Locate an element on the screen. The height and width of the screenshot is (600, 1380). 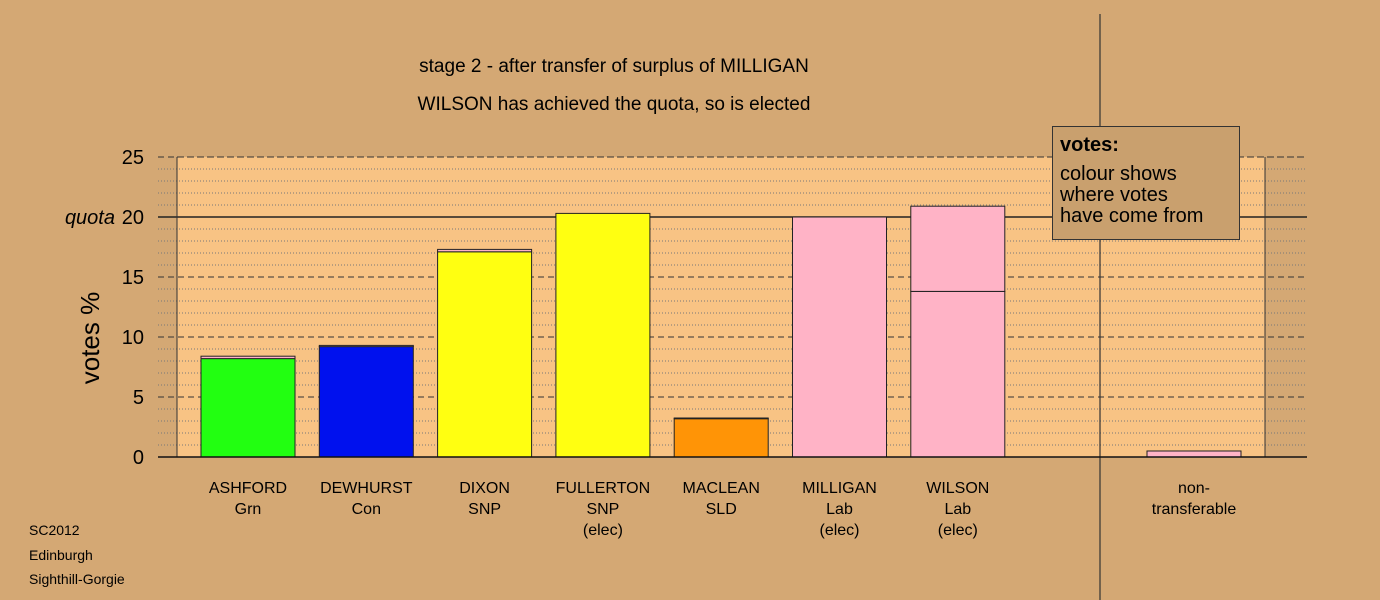
footer-line: Sighthill-Gorgie is located at coordinates (77, 579).